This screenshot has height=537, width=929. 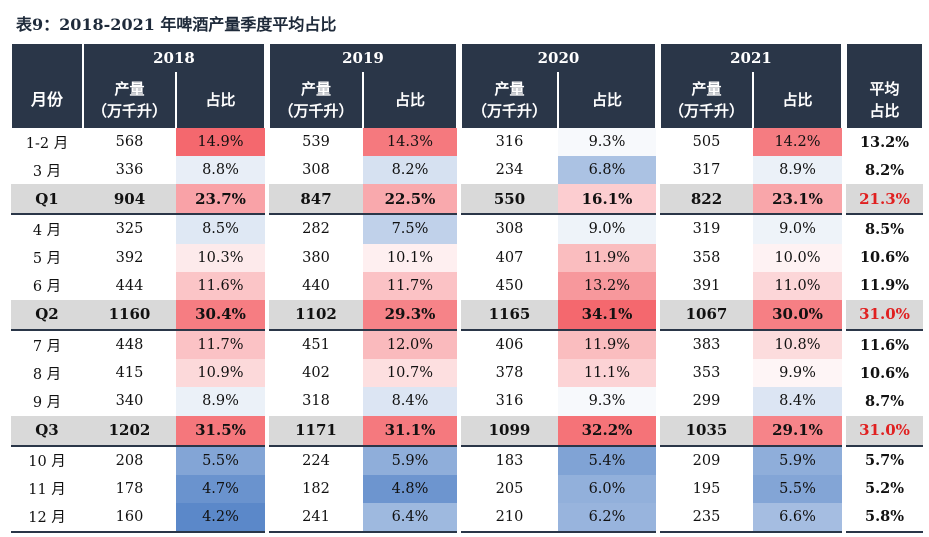 I want to click on output-cell: 1102, so click(x=316, y=314).